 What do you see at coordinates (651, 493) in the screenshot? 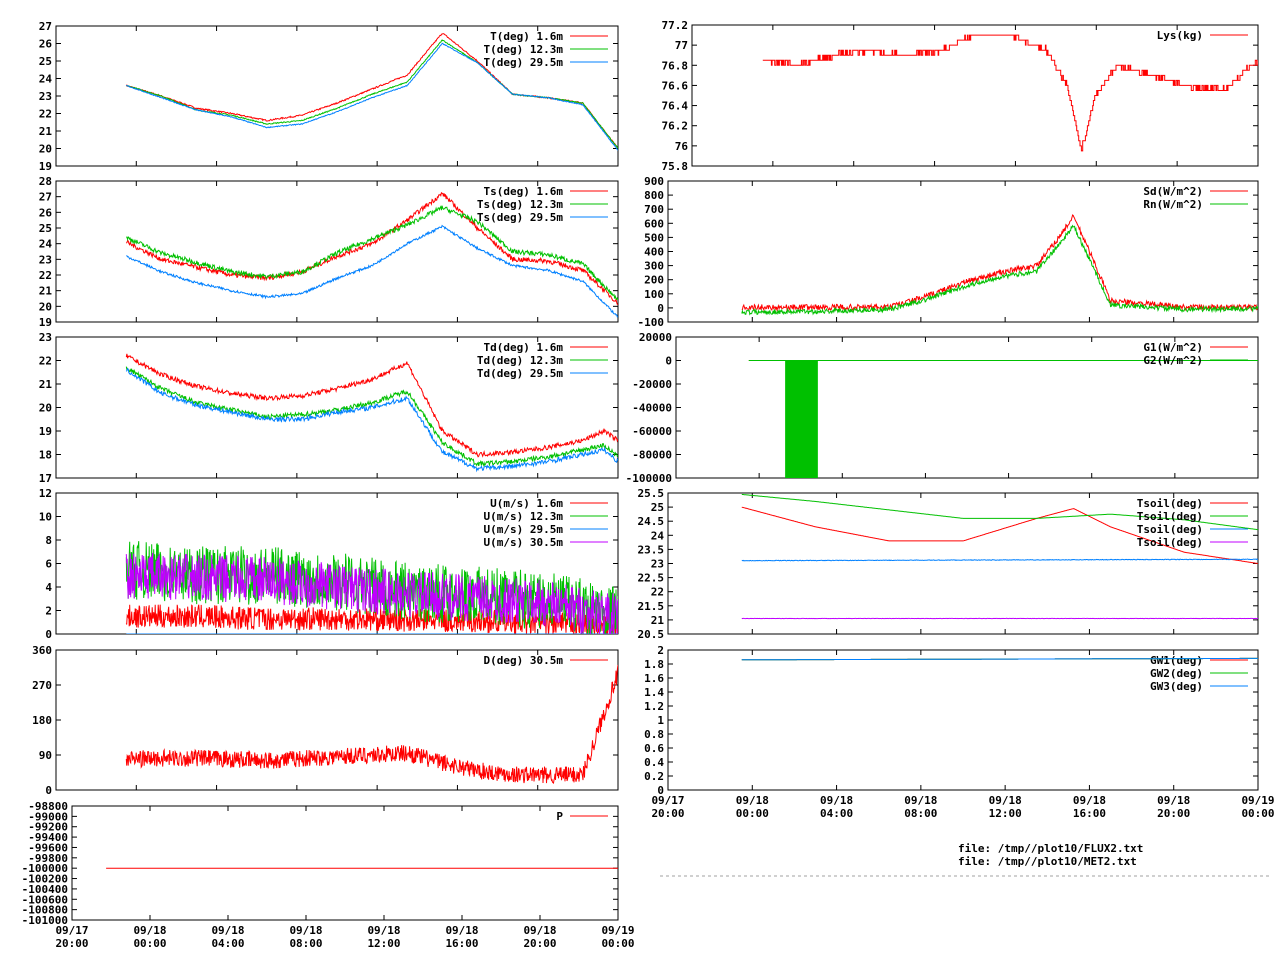
I see `y-tick-label: 25.5` at bounding box center [651, 493].